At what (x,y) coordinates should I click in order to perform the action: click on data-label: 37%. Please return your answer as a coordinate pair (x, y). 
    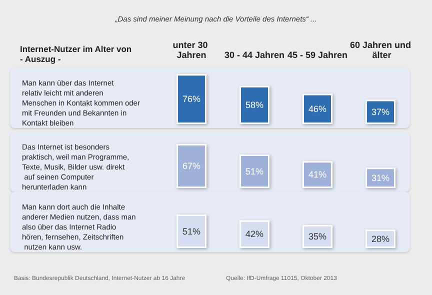
    Looking at the image, I should click on (380, 111).